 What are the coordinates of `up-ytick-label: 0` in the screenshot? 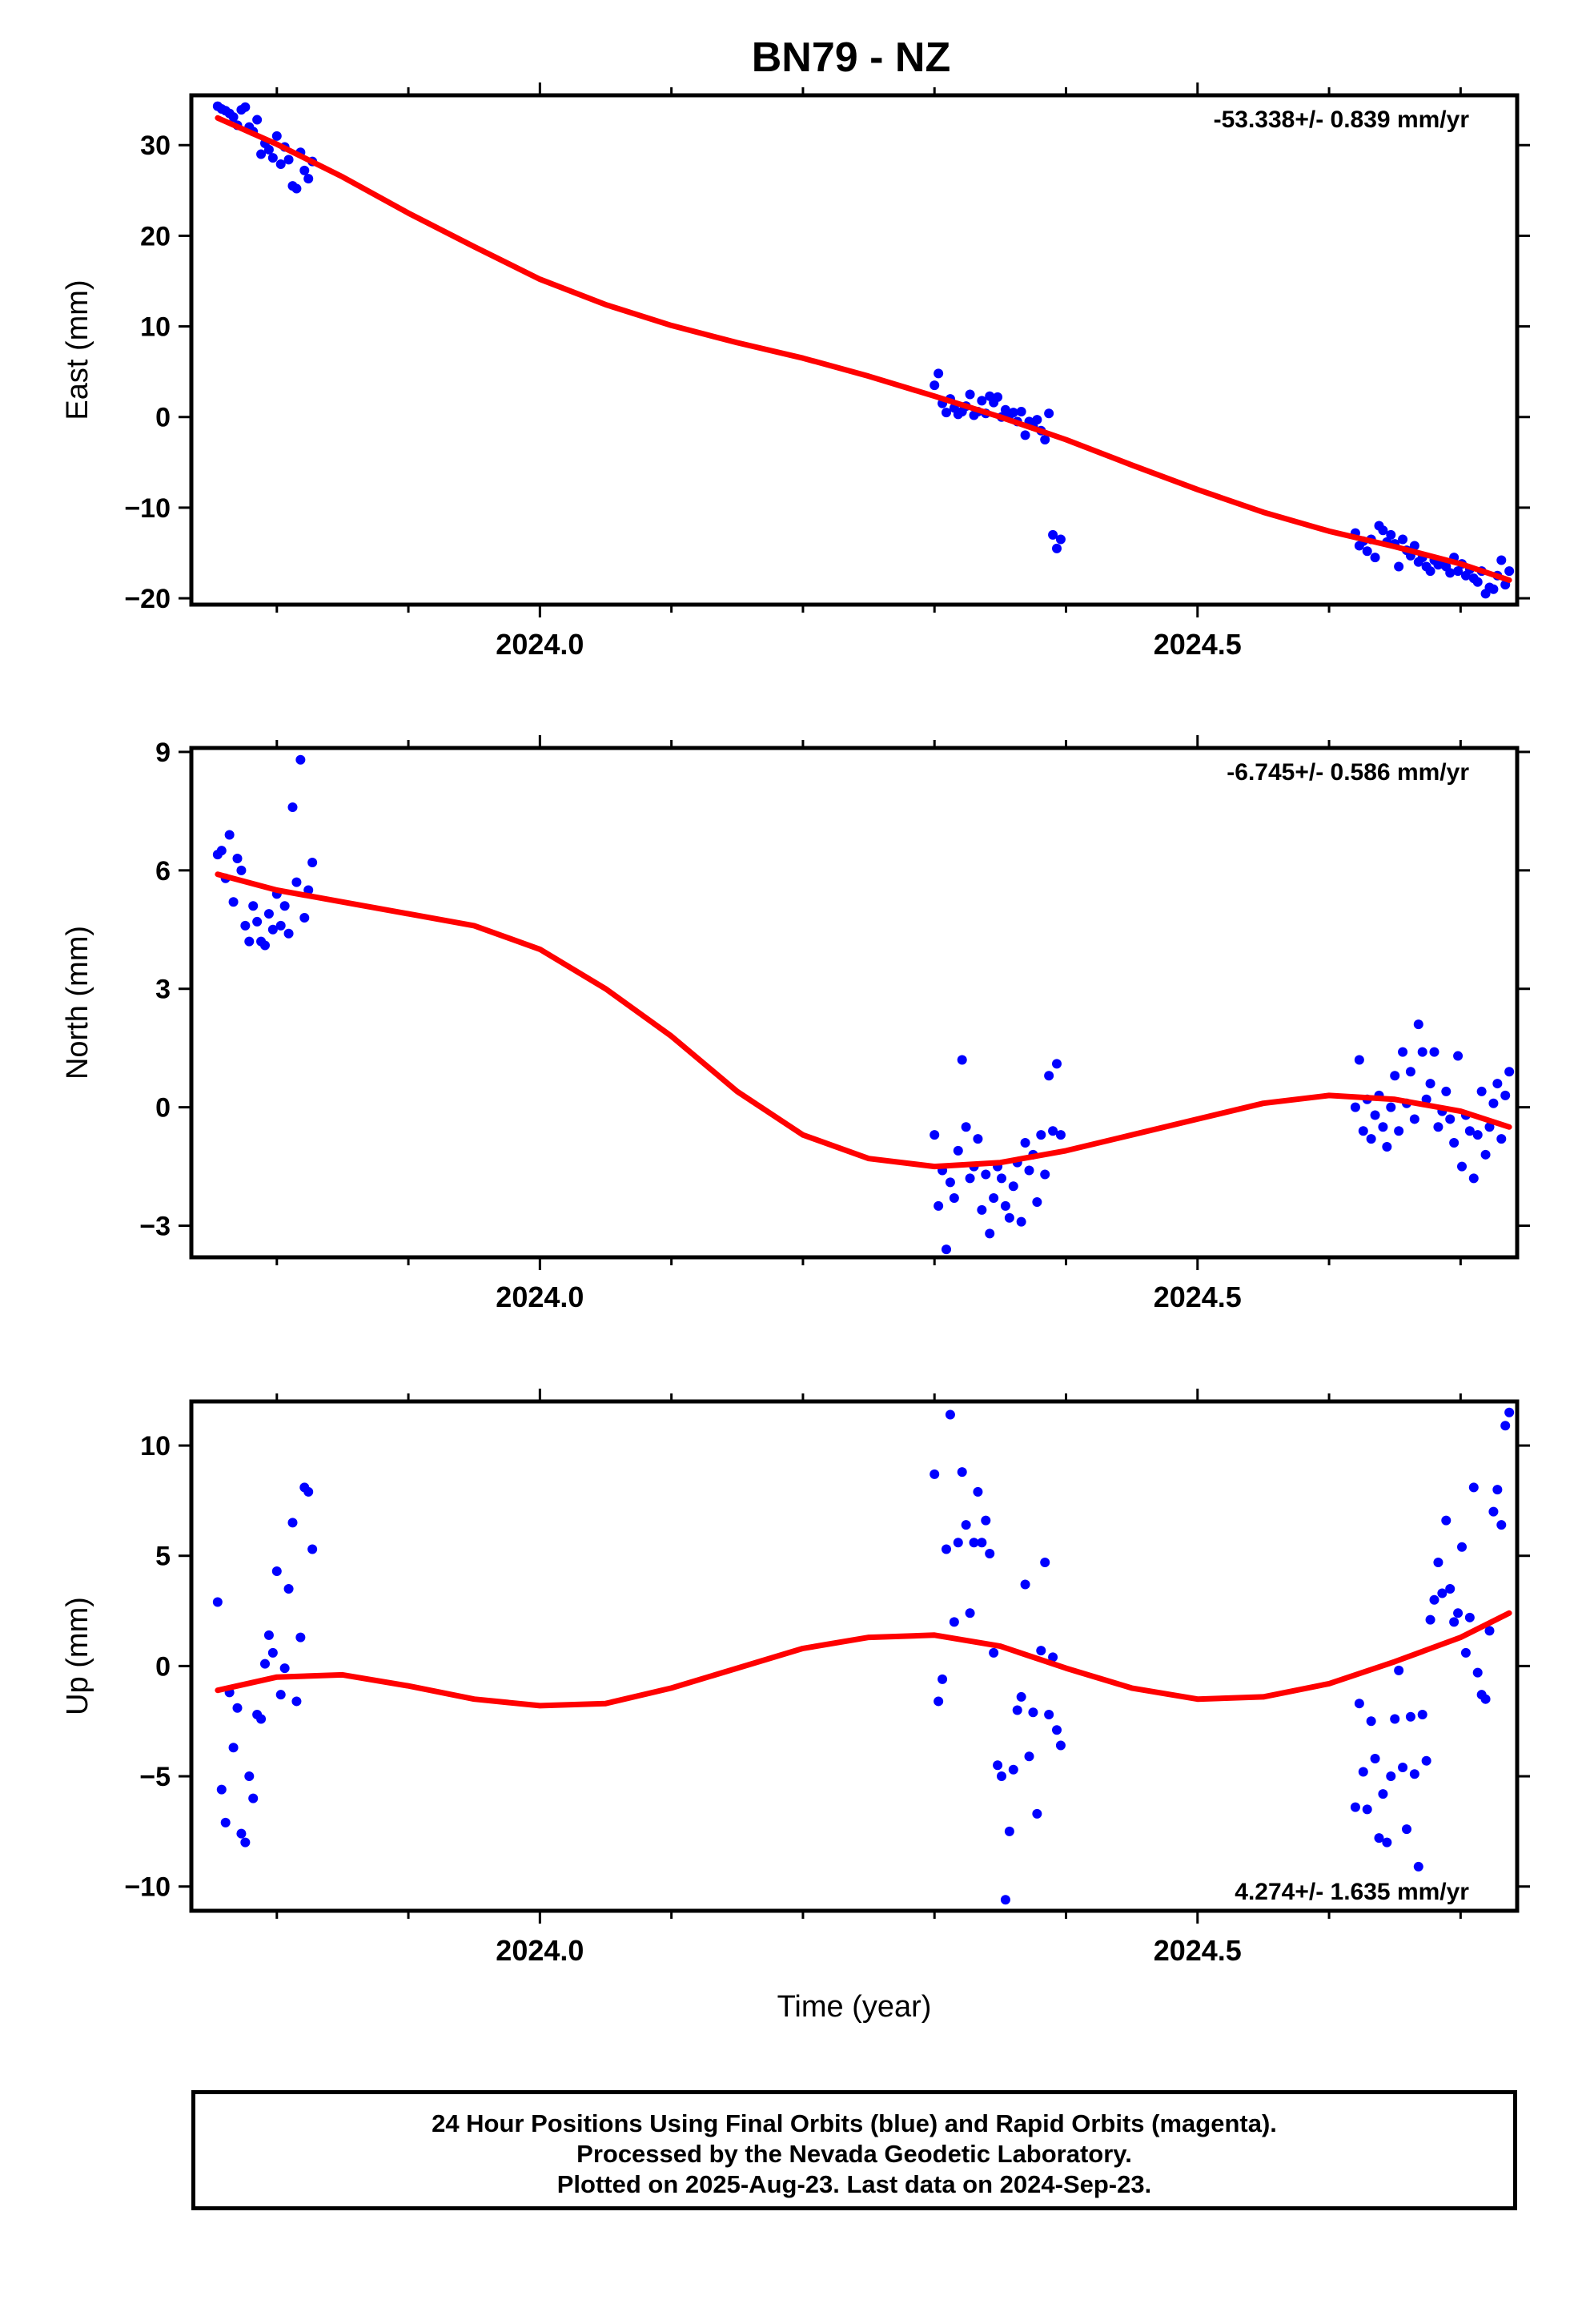 It's located at (163, 1666).